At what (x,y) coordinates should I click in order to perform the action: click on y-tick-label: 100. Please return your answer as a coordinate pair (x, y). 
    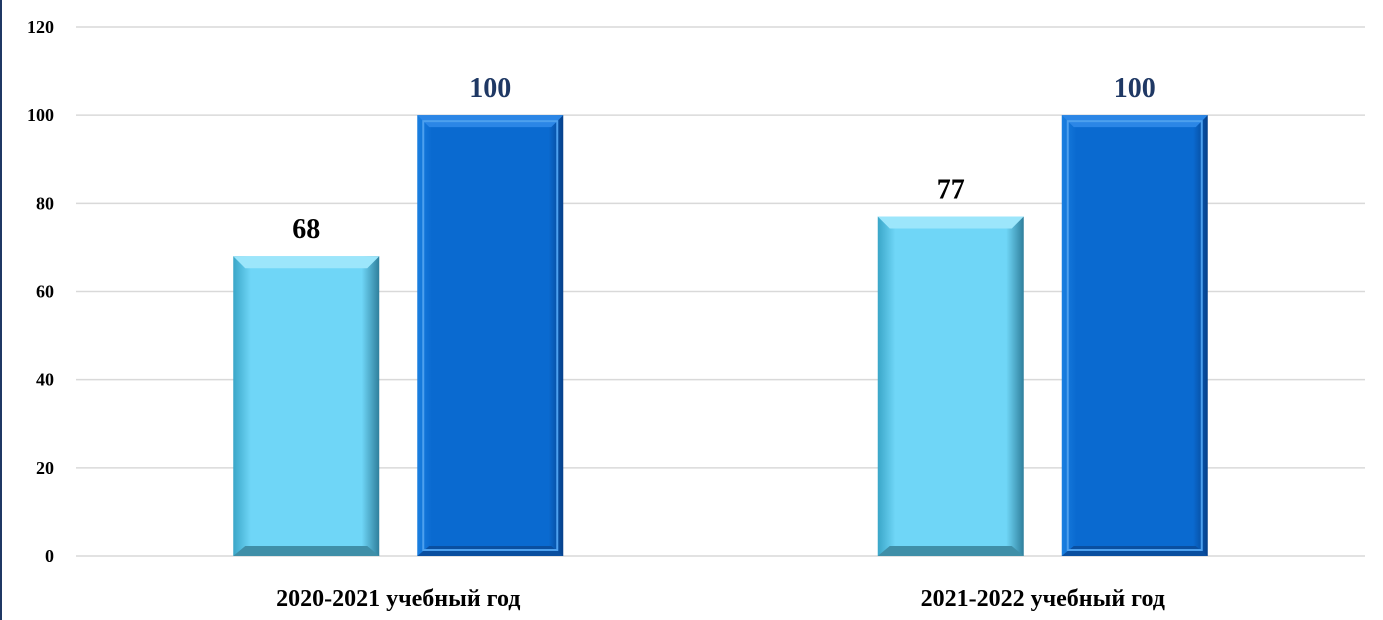
    Looking at the image, I should click on (40, 115).